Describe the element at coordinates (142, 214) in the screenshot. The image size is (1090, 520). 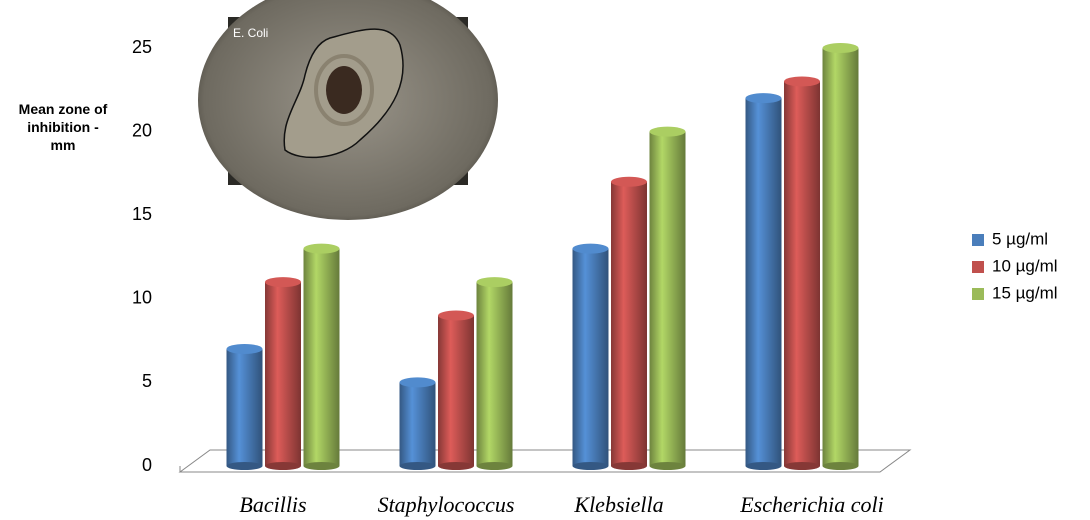
I see `y-tick-label: 15` at that location.